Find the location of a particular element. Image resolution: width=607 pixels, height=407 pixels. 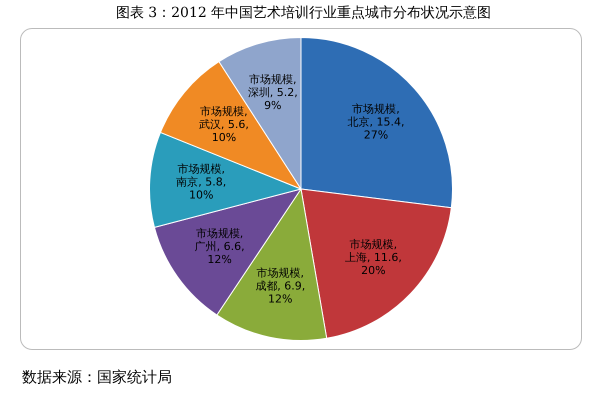

slice-label: 市场规模, 广州, 6.6, 12% is located at coordinates (219, 246).